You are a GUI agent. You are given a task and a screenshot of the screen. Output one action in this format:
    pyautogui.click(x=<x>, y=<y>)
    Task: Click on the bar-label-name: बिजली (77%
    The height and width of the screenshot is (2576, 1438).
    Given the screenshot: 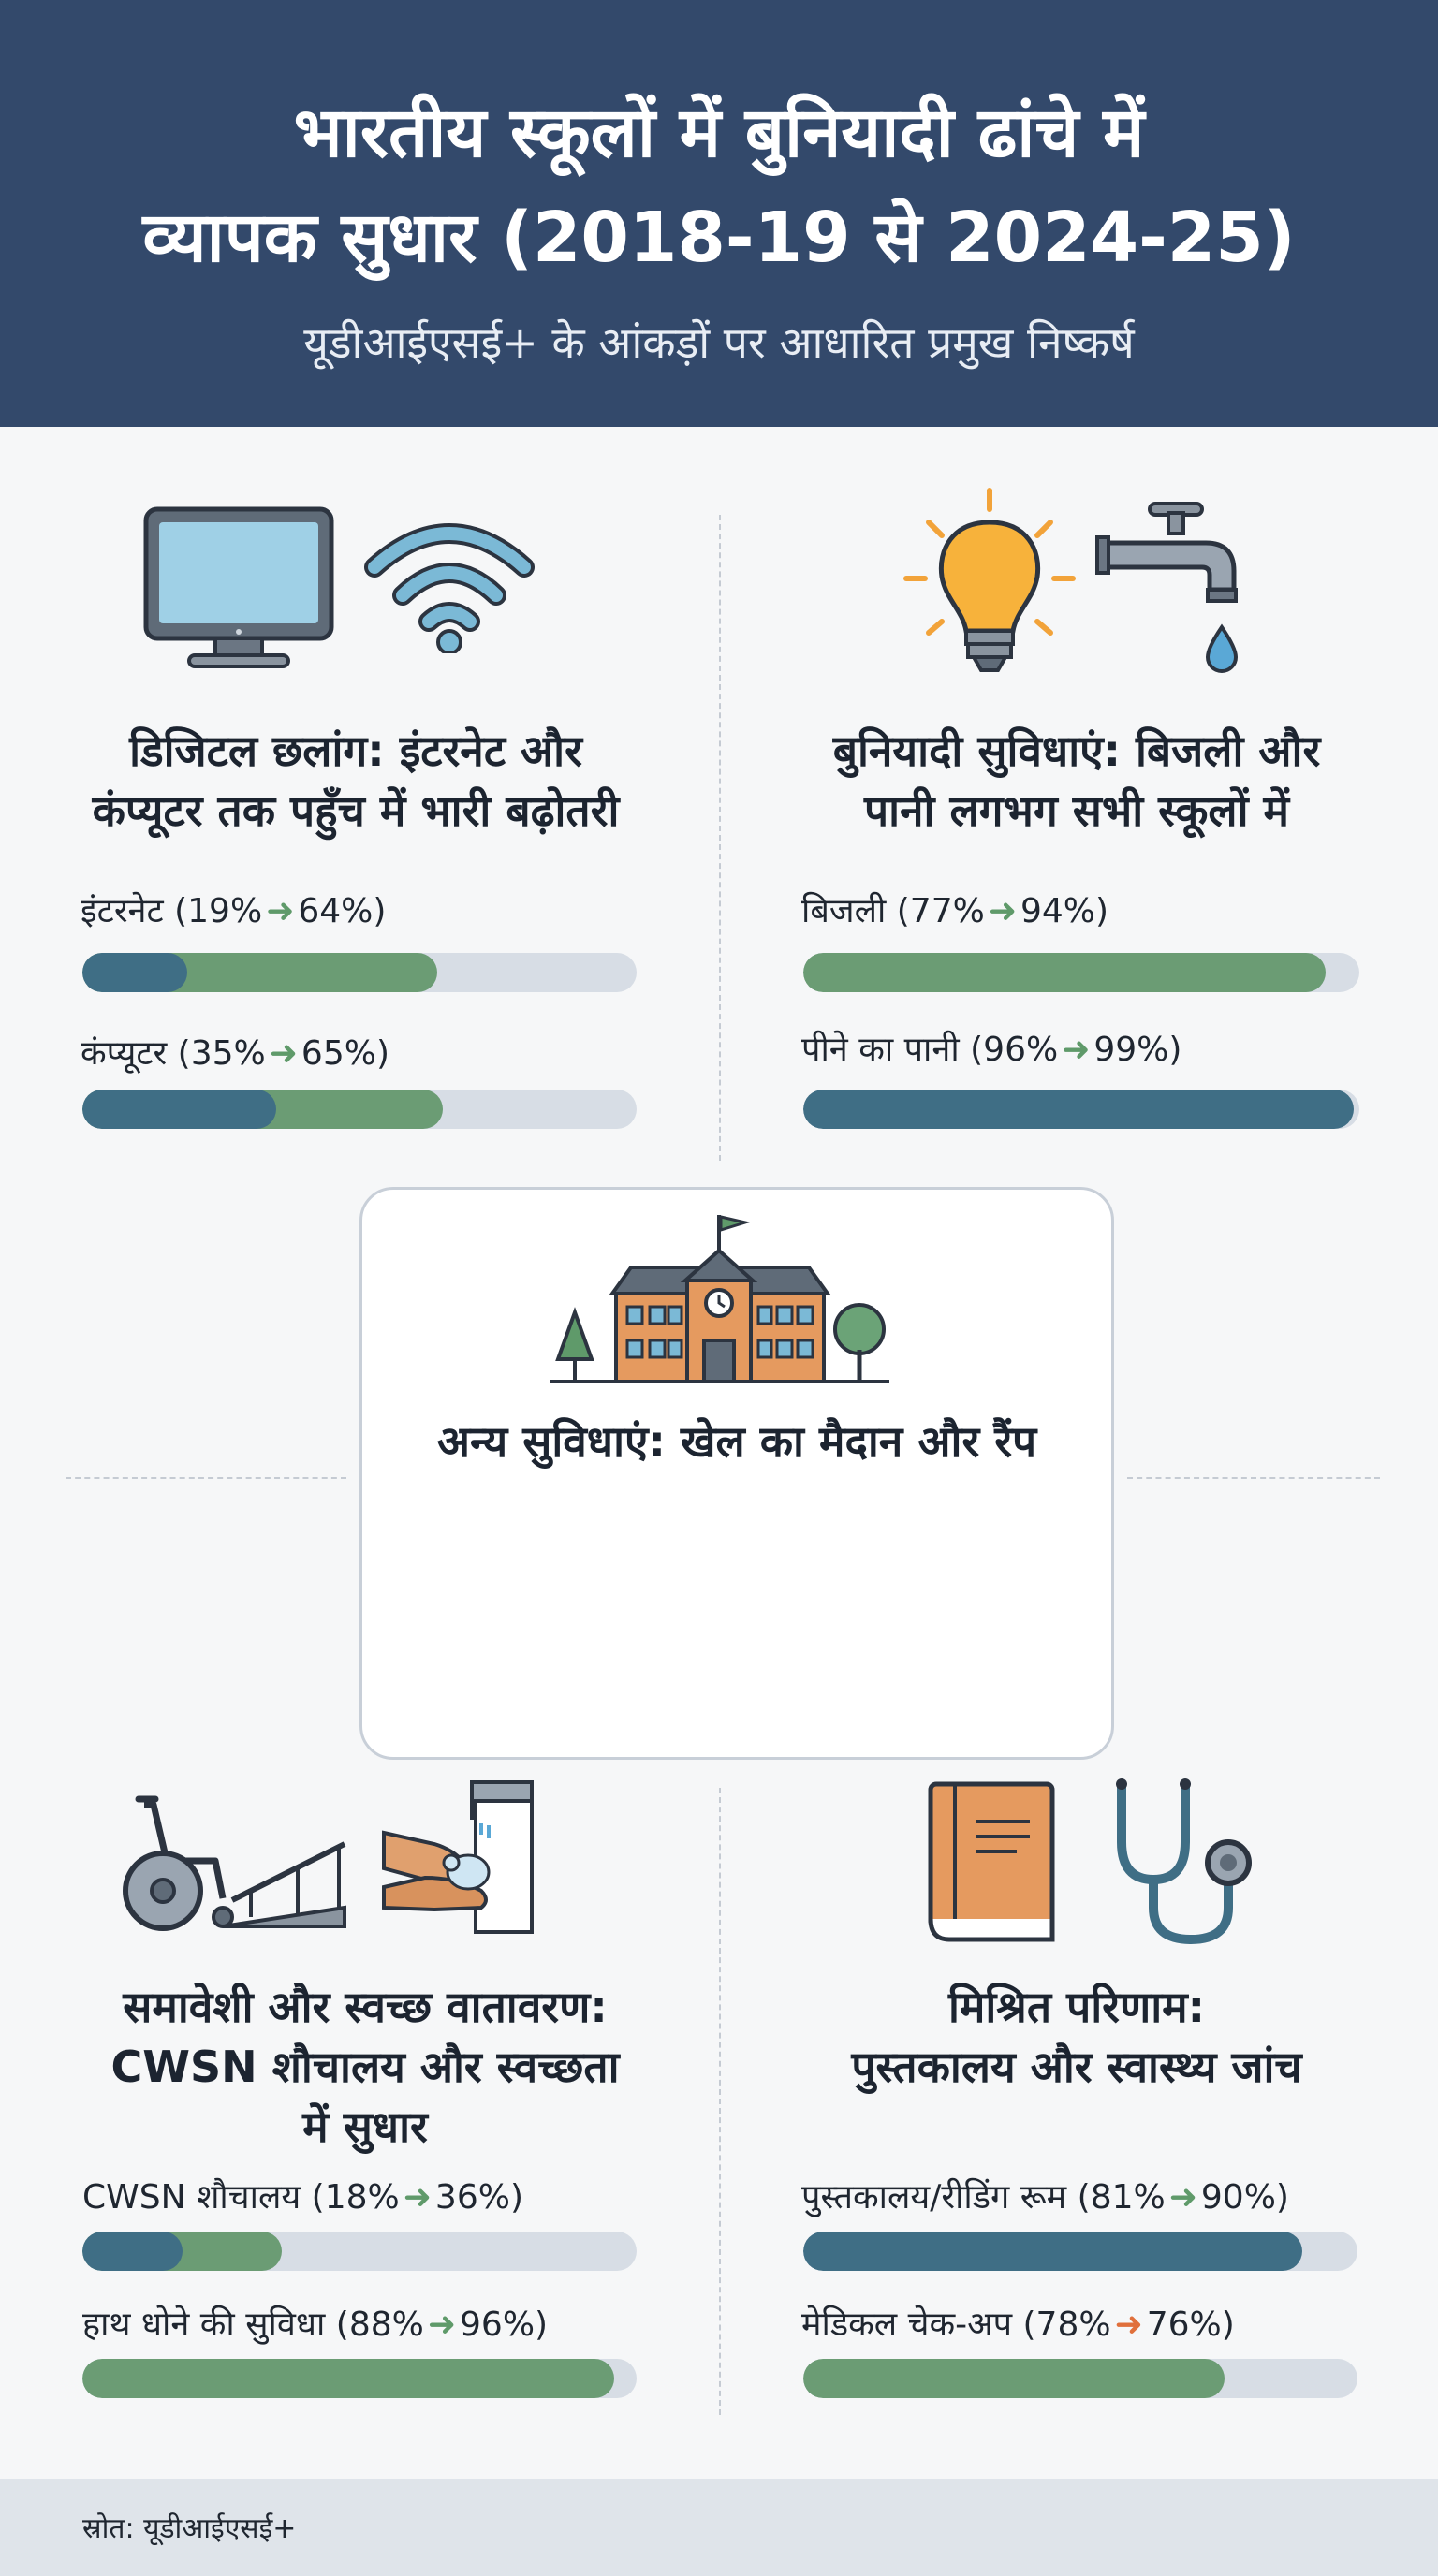 What is the action you would take?
    pyautogui.click(x=893, y=911)
    